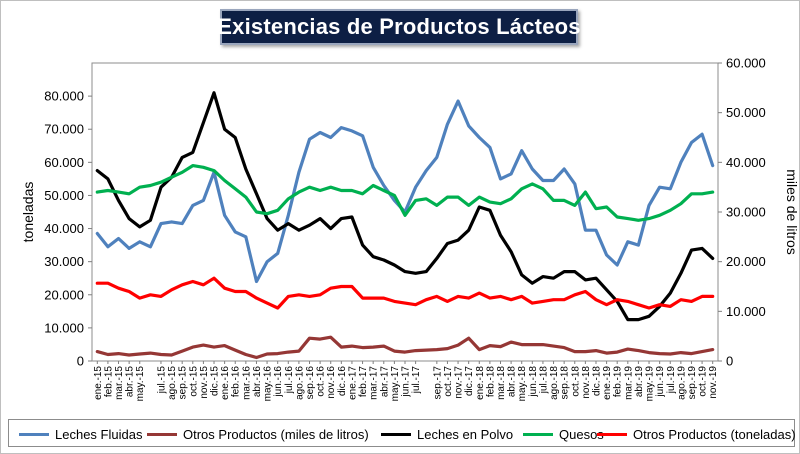 This screenshot has width=800, height=454. Describe the element at coordinates (140, 384) in the screenshot. I see `x-tick-label: may.-15` at that location.